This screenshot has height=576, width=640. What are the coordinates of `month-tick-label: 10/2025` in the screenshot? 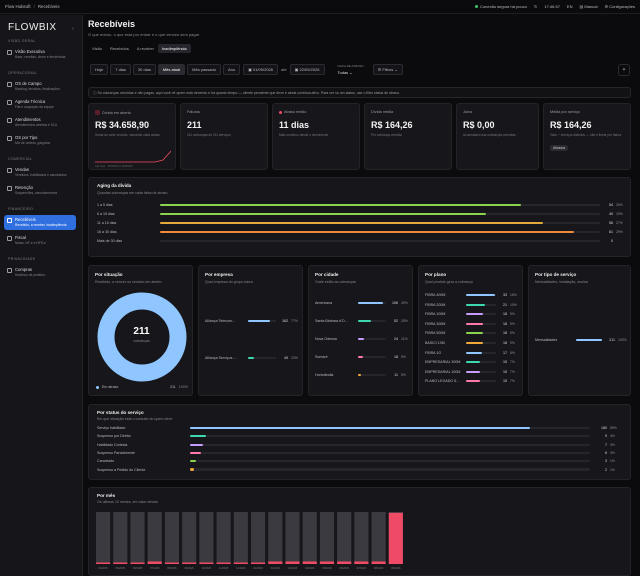 It's located at (207, 568).